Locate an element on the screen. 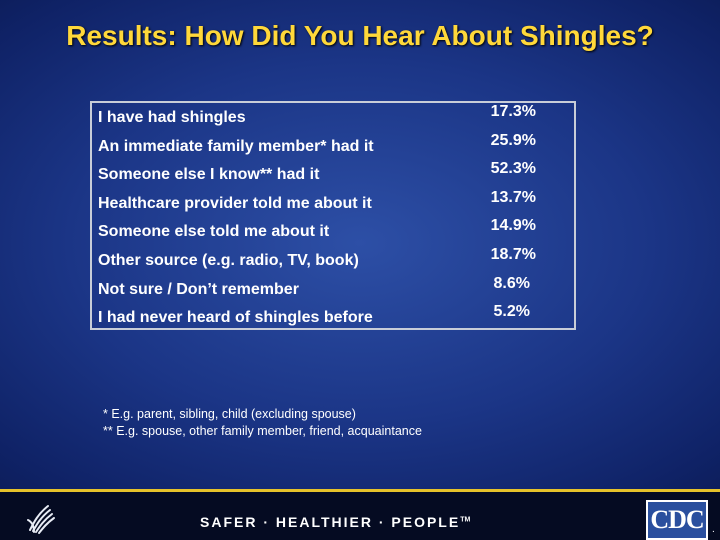 The height and width of the screenshot is (540, 720). row-value: 25.9% is located at coordinates (513, 140).